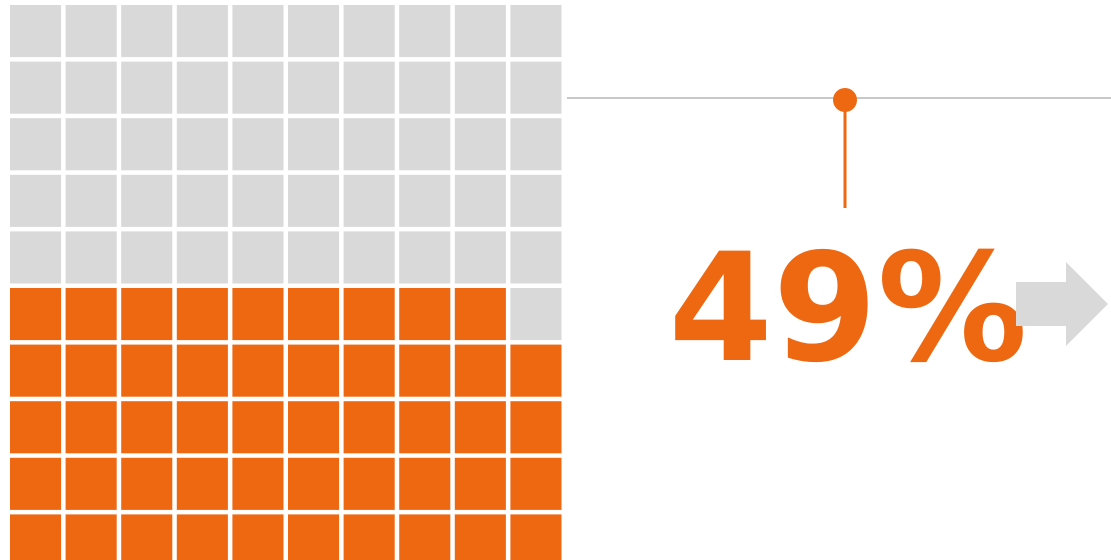 The image size is (1111, 560). Describe the element at coordinates (845, 100) in the screenshot. I see `pin-dot` at that location.